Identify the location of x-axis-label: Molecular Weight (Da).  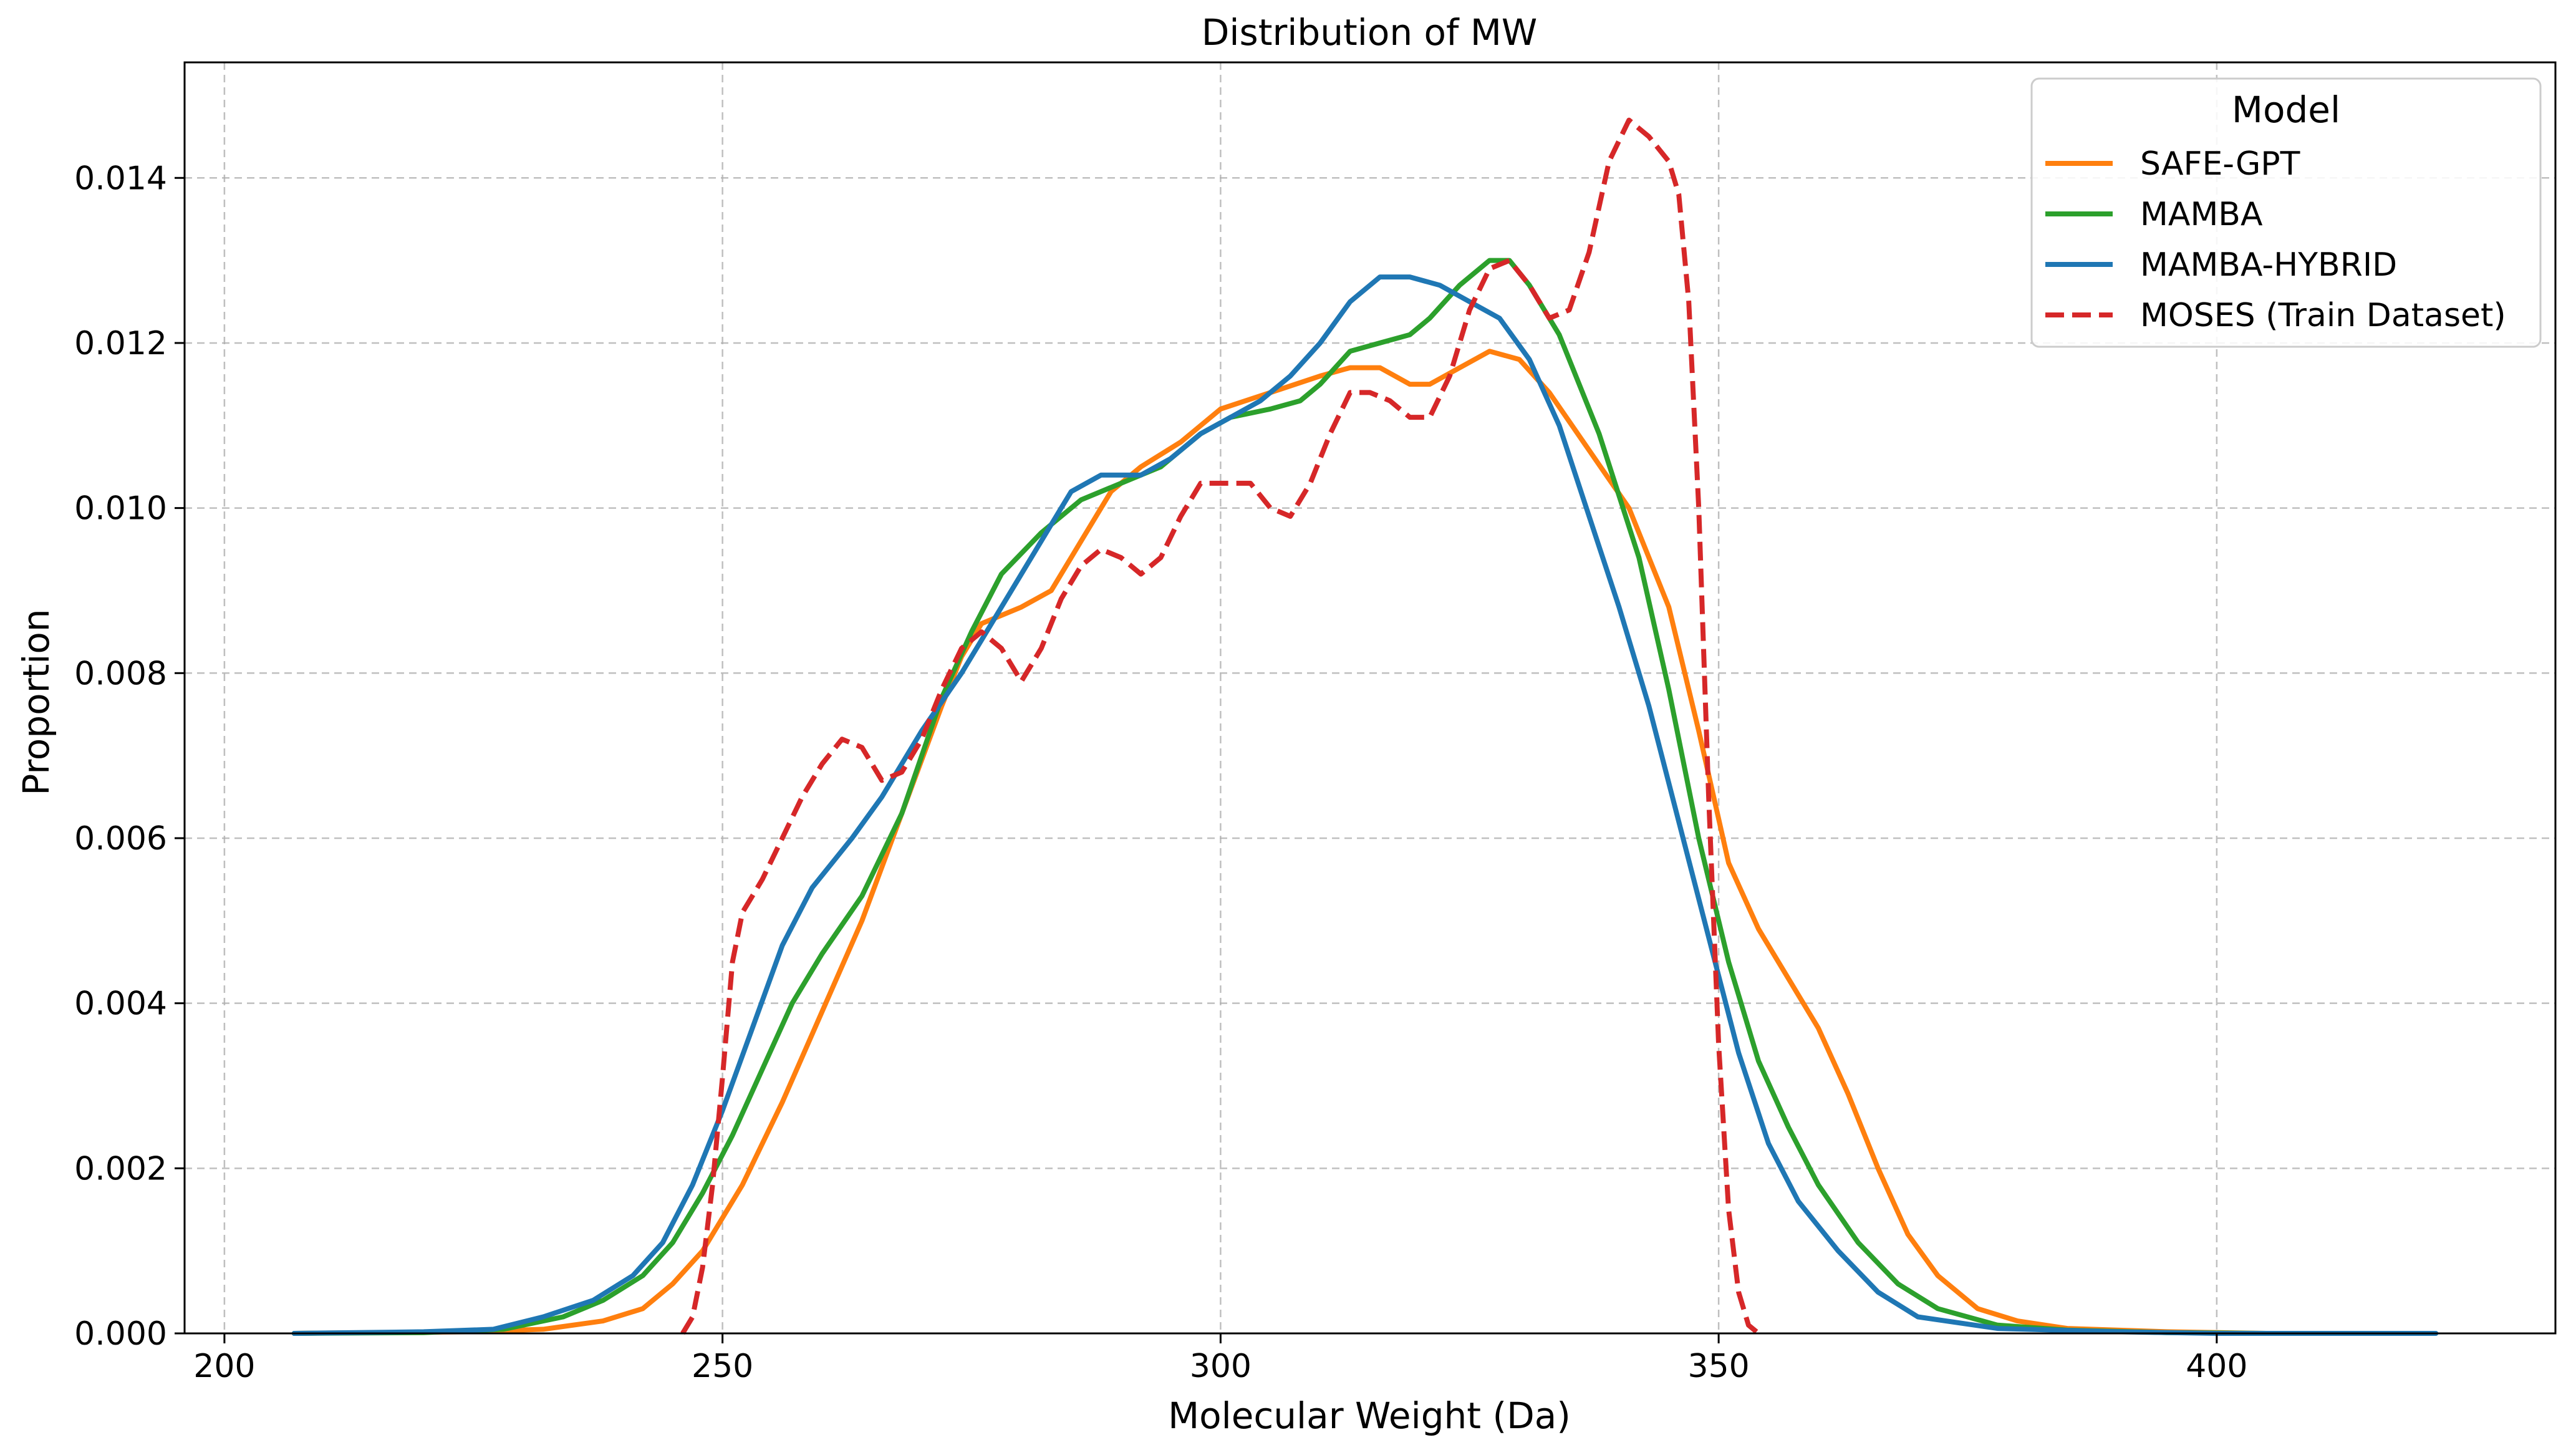
(1369, 1416).